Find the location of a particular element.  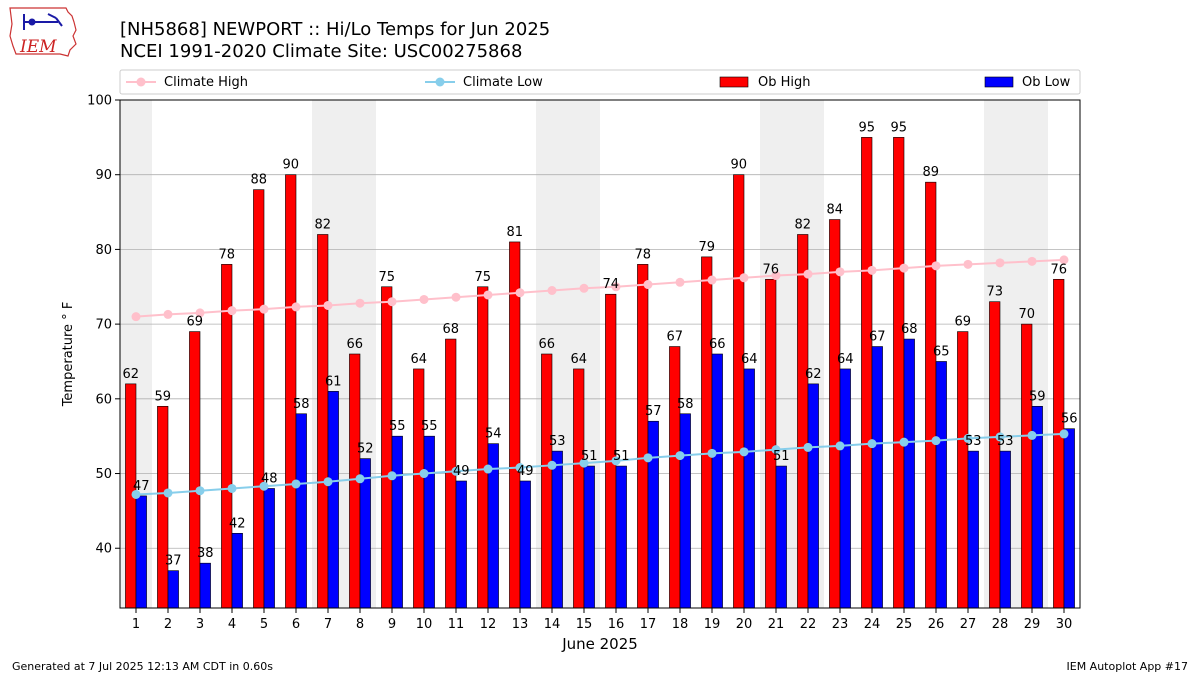

x-tick-label-9: 9 is located at coordinates (392, 624).